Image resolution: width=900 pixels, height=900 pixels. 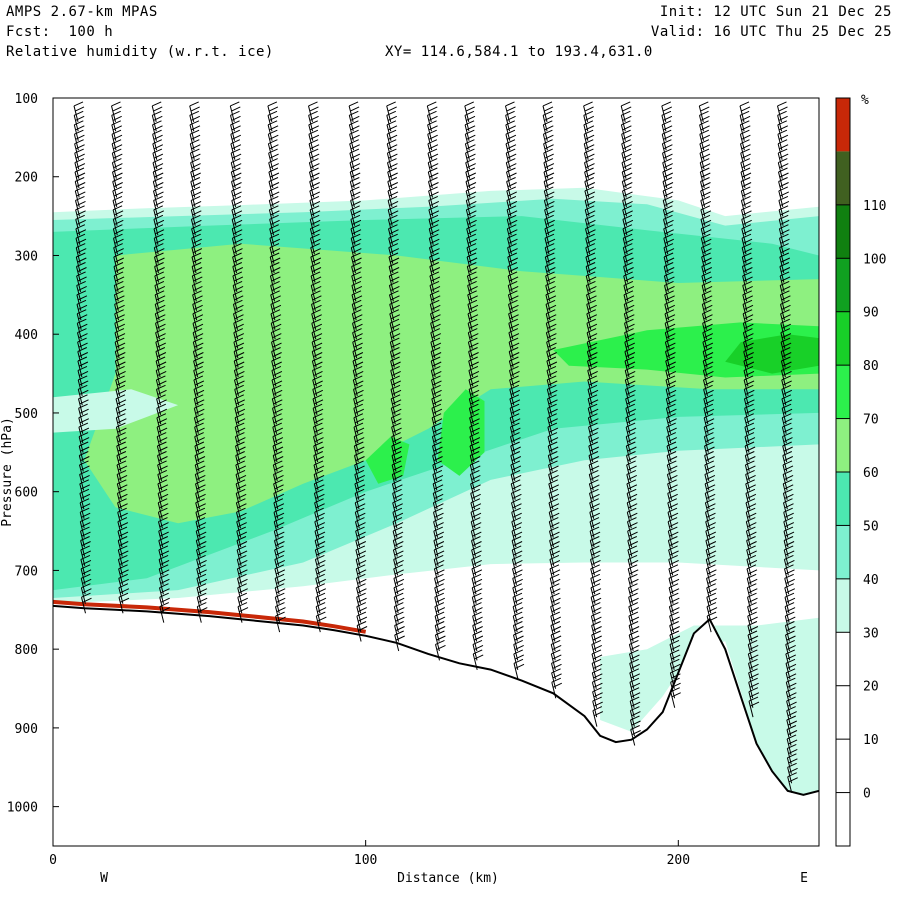 I want to click on y-tick-label: 600, so click(x=26, y=493).